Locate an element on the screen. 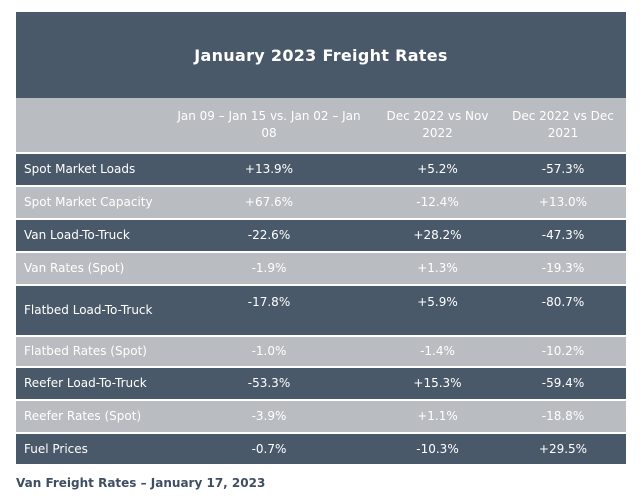 The width and height of the screenshot is (640, 502). row-value-monthly: +5.2% is located at coordinates (437, 169).